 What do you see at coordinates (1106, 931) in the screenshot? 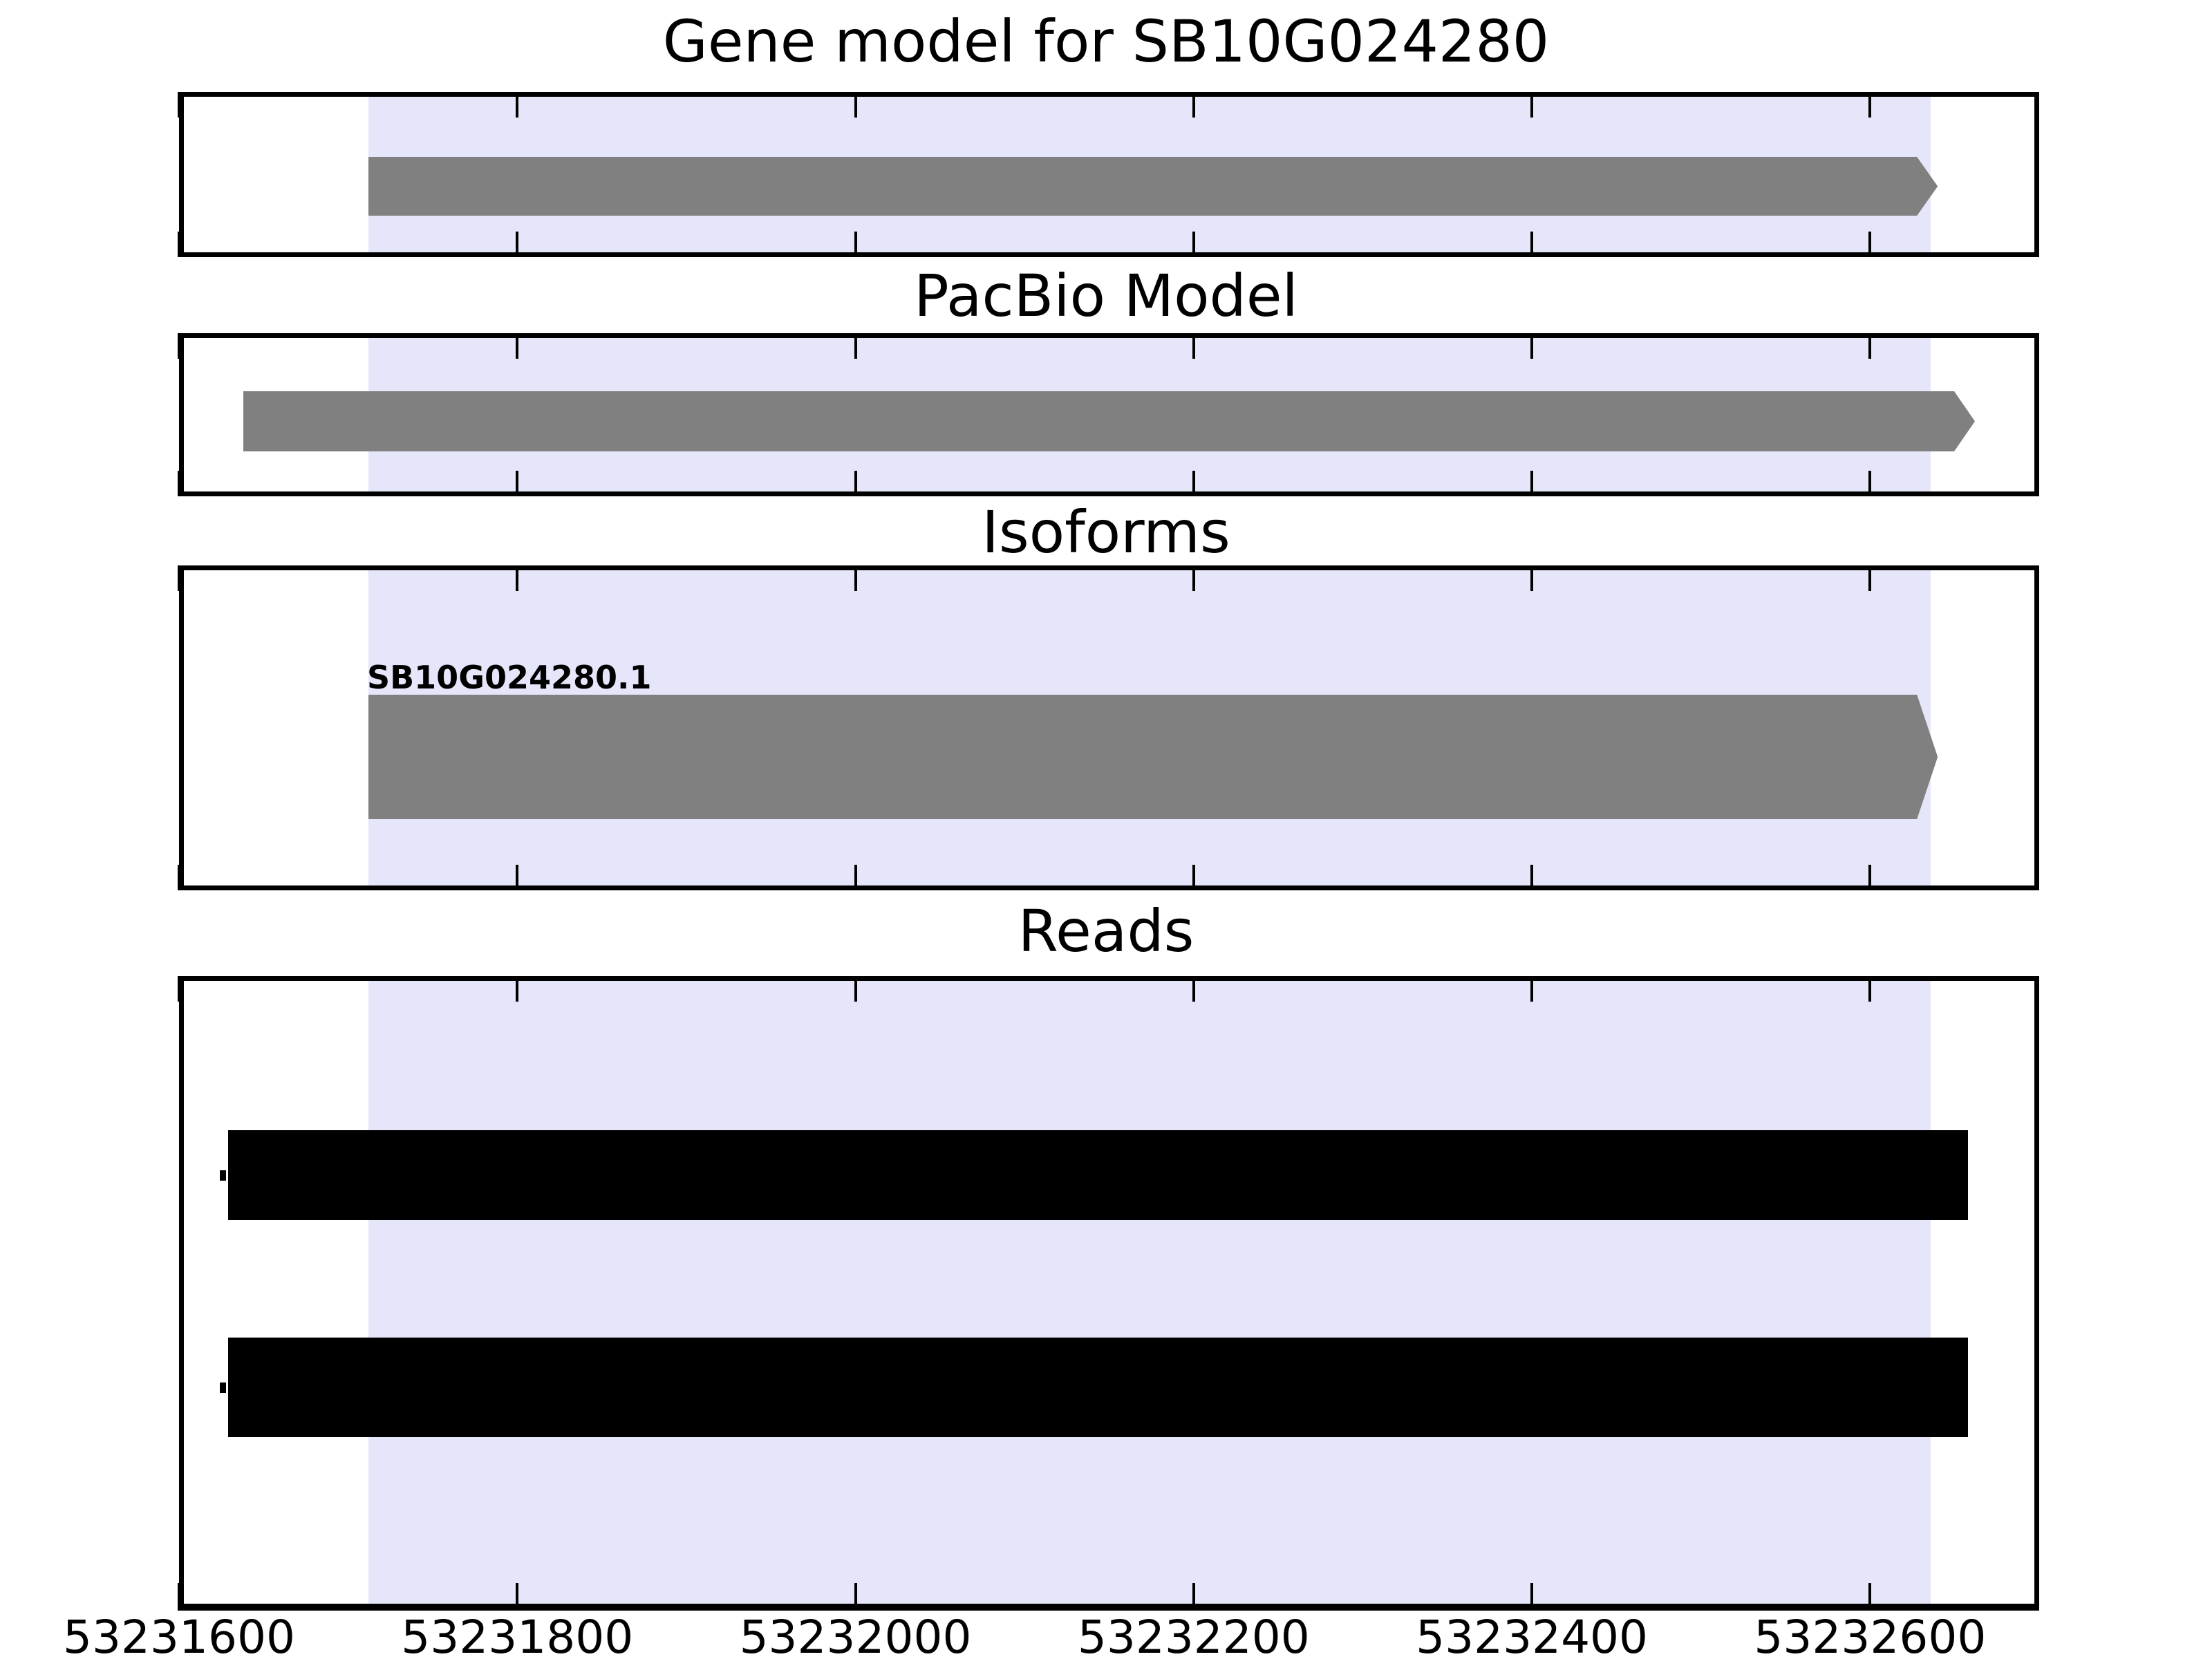
I see `track-title-reads: Reads` at bounding box center [1106, 931].